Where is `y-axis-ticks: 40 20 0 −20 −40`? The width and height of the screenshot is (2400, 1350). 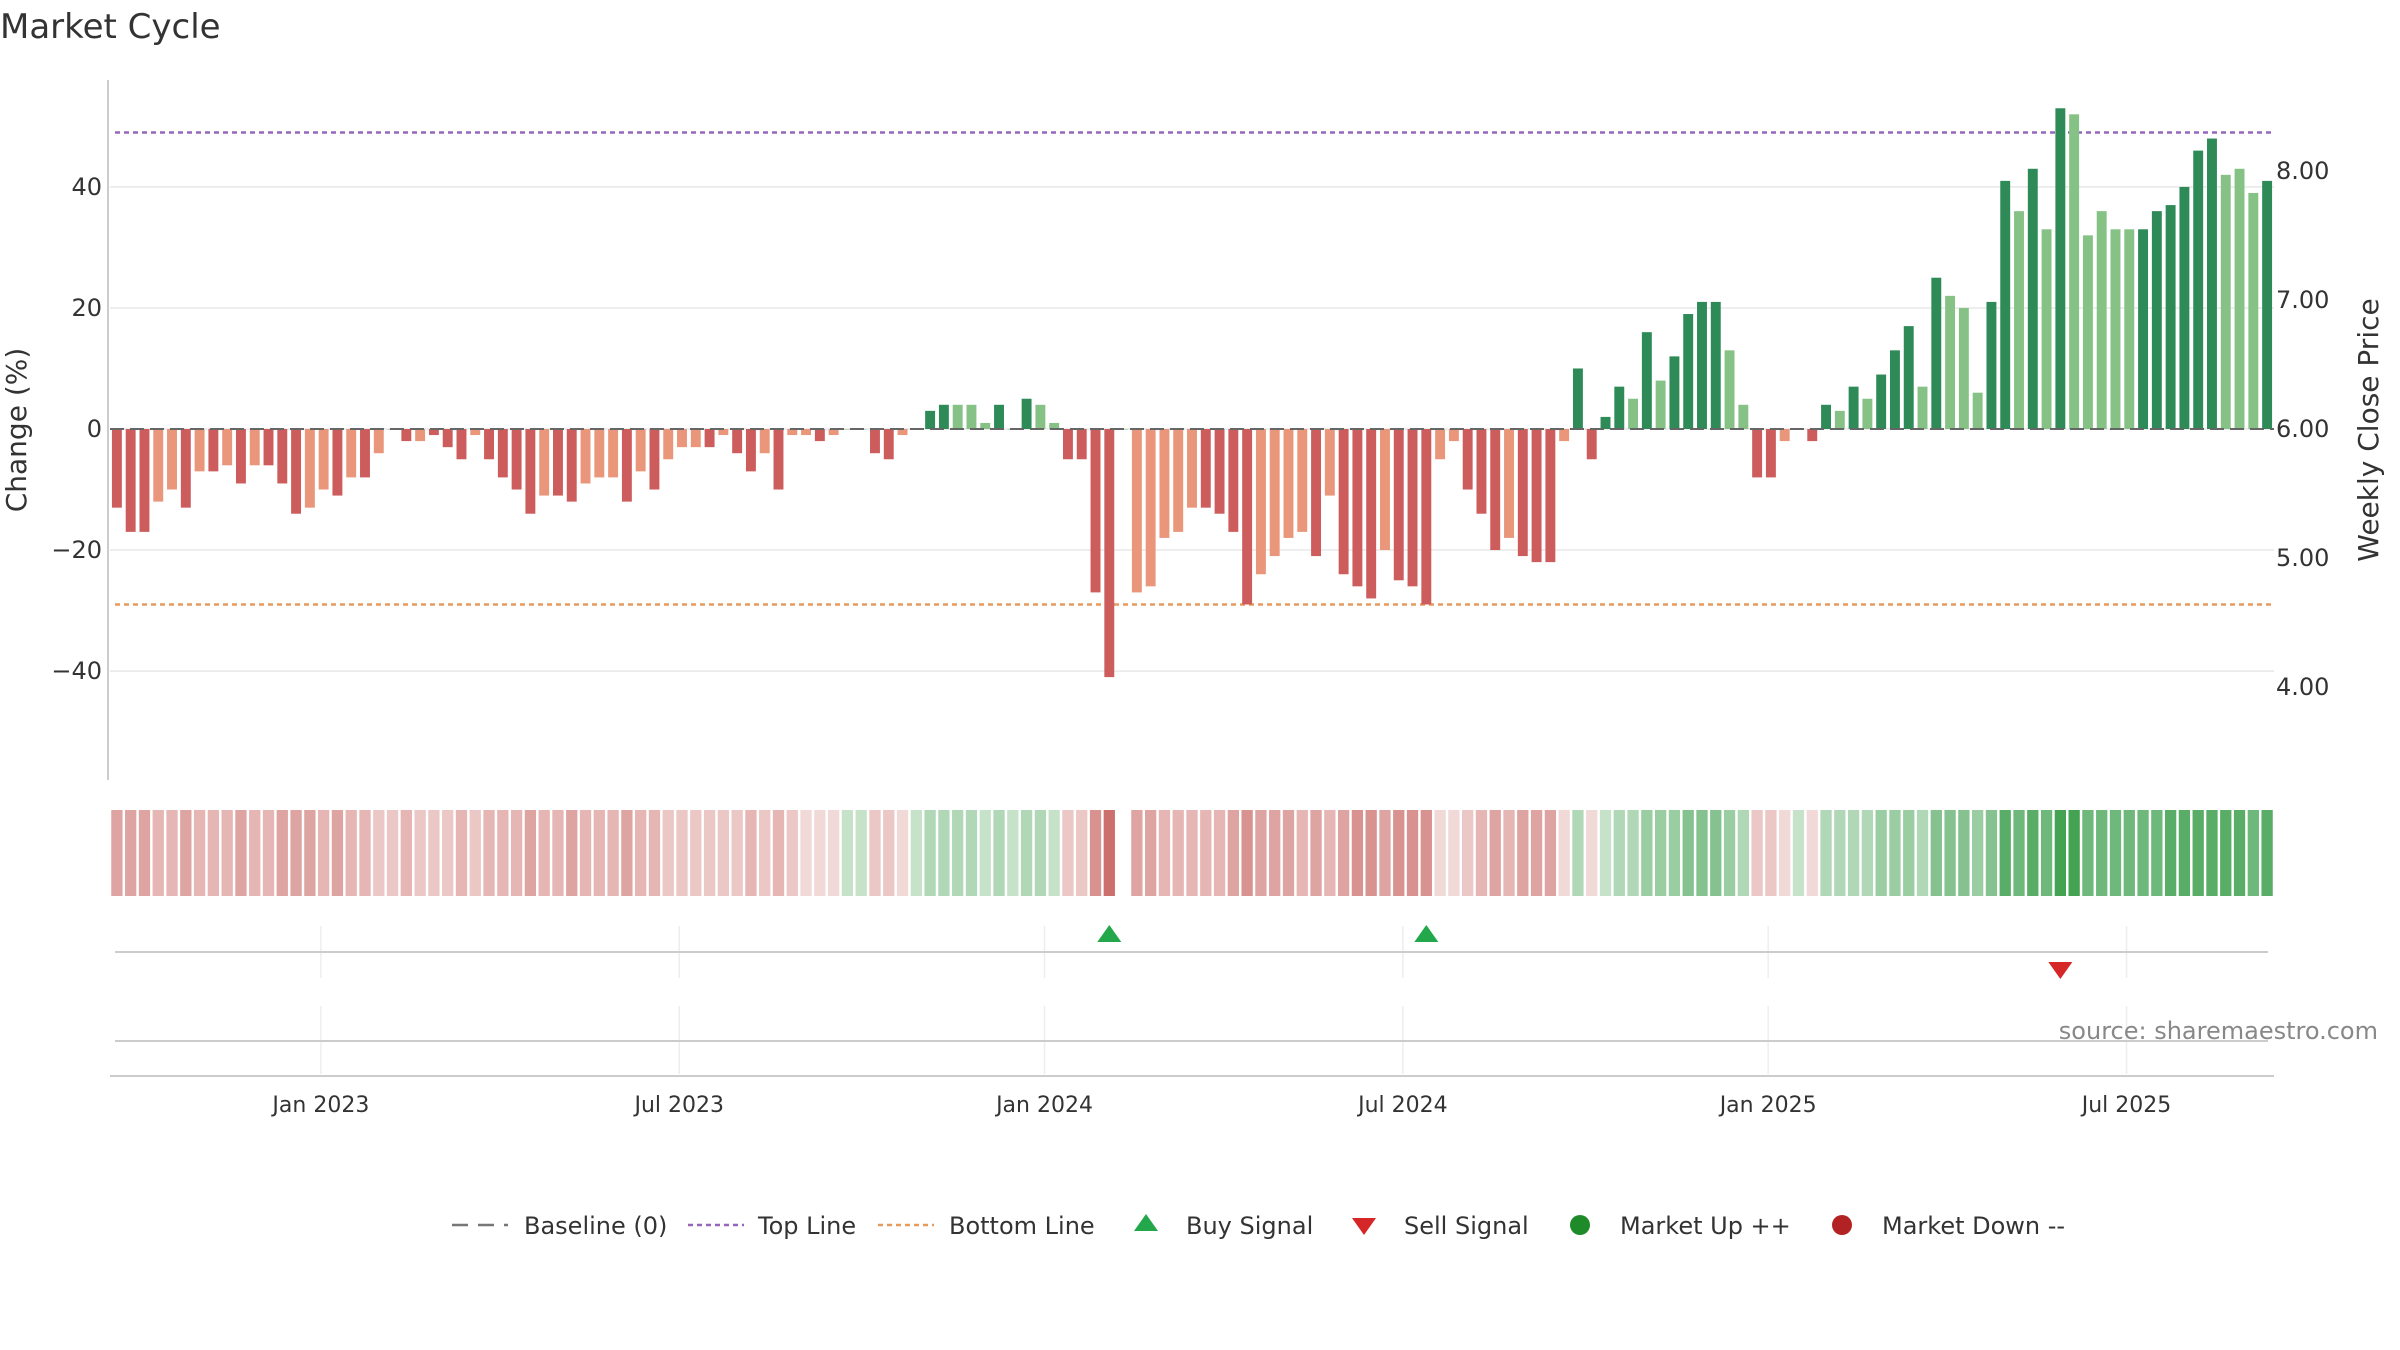
y-axis-ticks: 40 20 0 −20 −40 is located at coordinates (76, 429).